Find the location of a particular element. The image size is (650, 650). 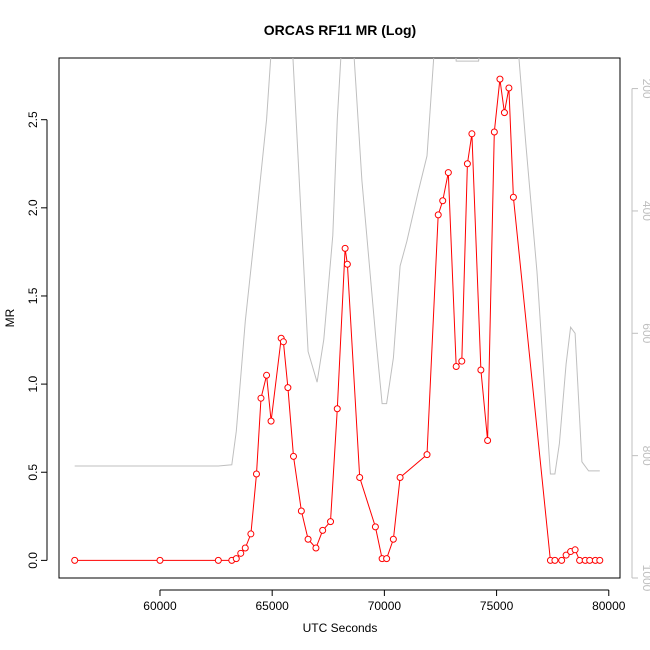

x-axis: 60000 65000 70000 75000 80000 is located at coordinates (384, 601).